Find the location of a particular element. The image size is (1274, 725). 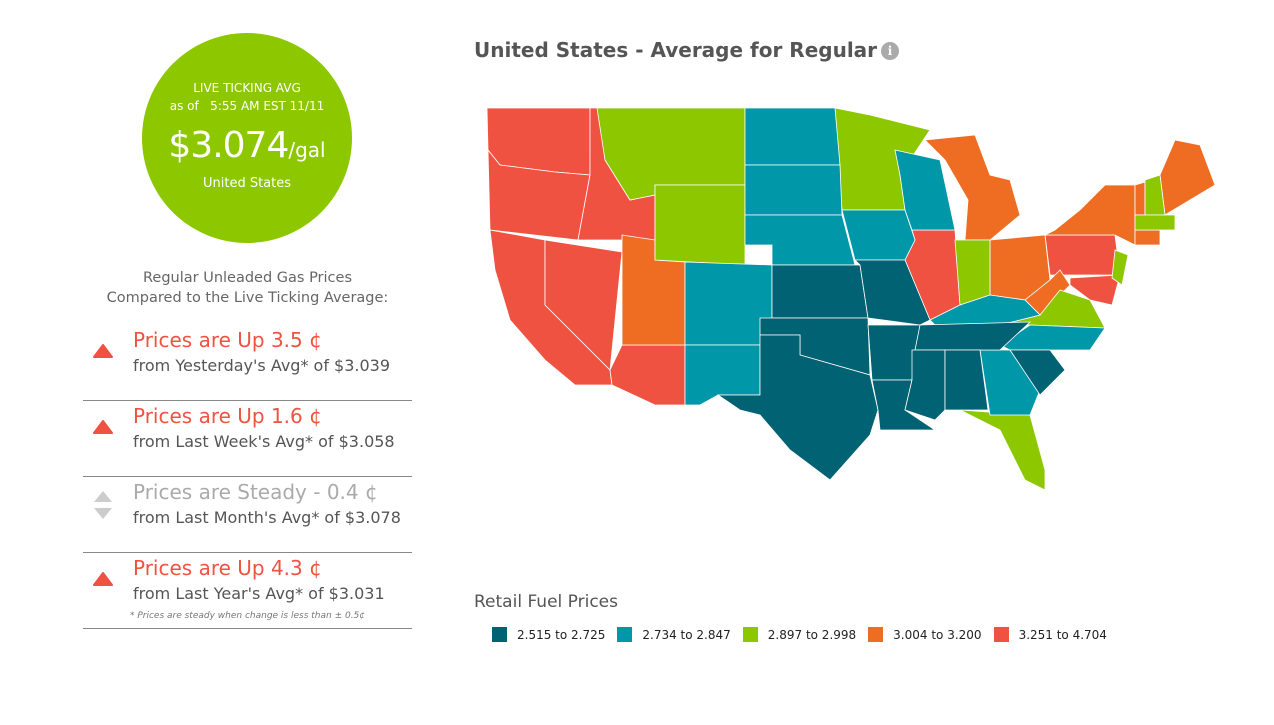

state-wy is located at coordinates (700, 225).